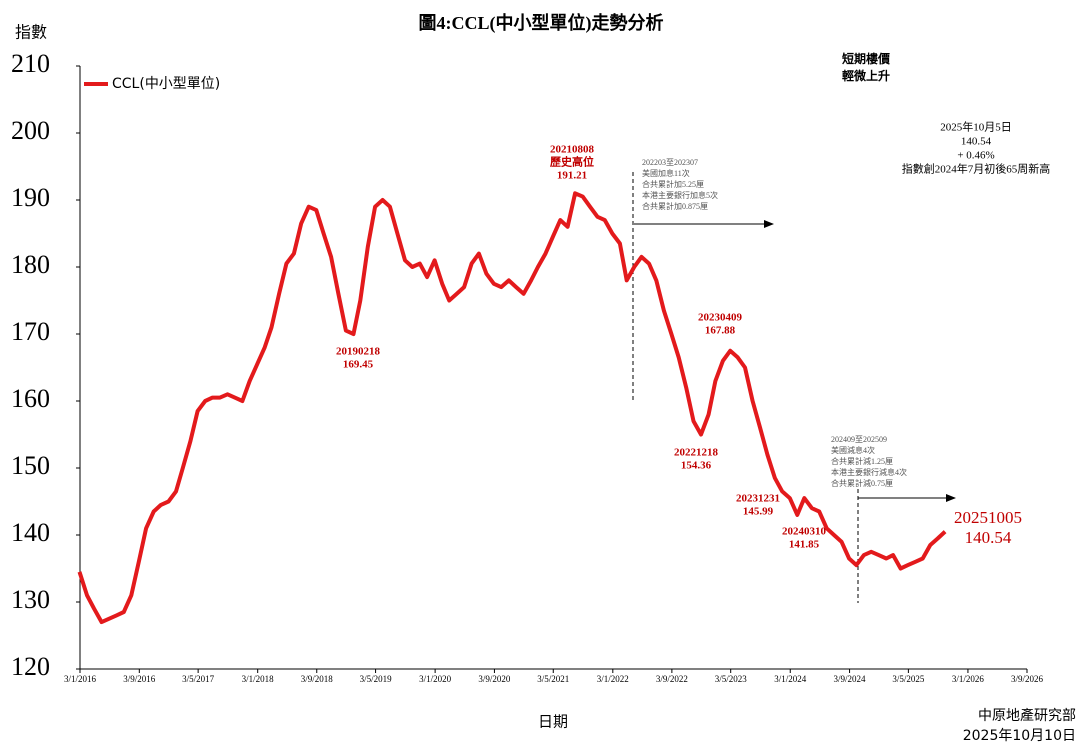 This screenshot has width=1086, height=756. Describe the element at coordinates (1027, 715) in the screenshot. I see `source: 中原地產研究部` at that location.